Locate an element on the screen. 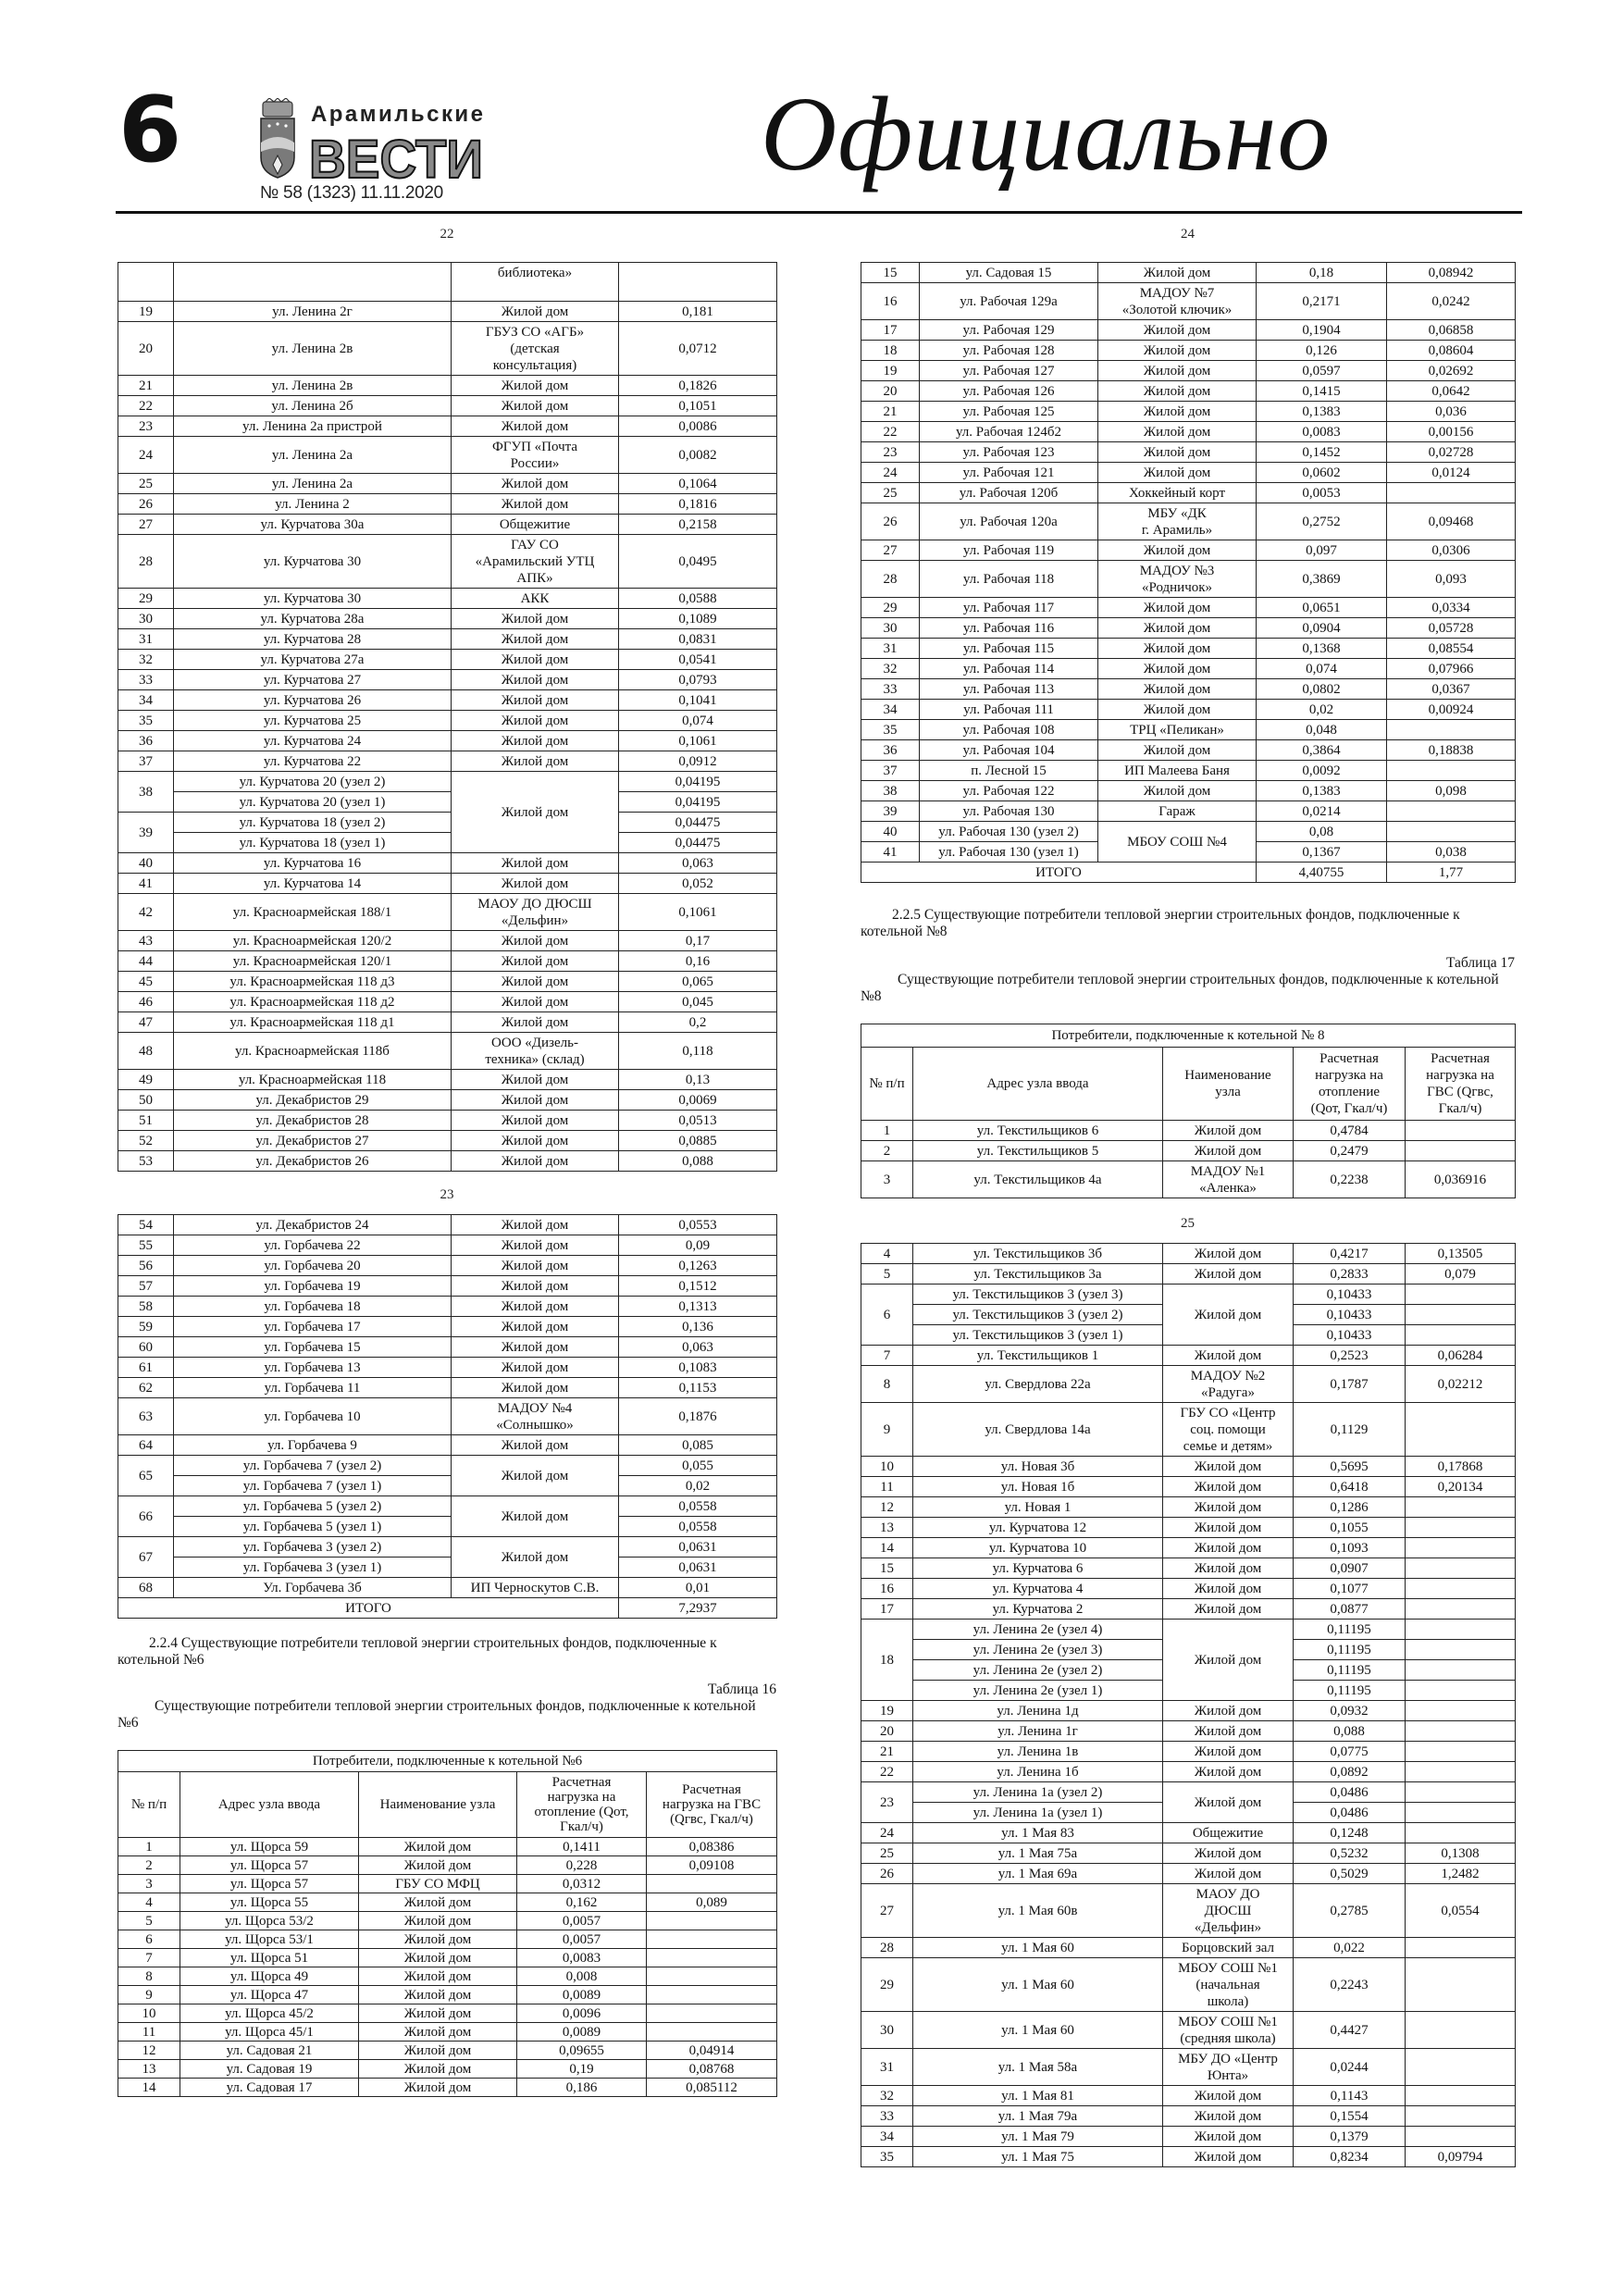 This screenshot has width=1623, height=2296. row-number: 24 is located at coordinates (890, 473).